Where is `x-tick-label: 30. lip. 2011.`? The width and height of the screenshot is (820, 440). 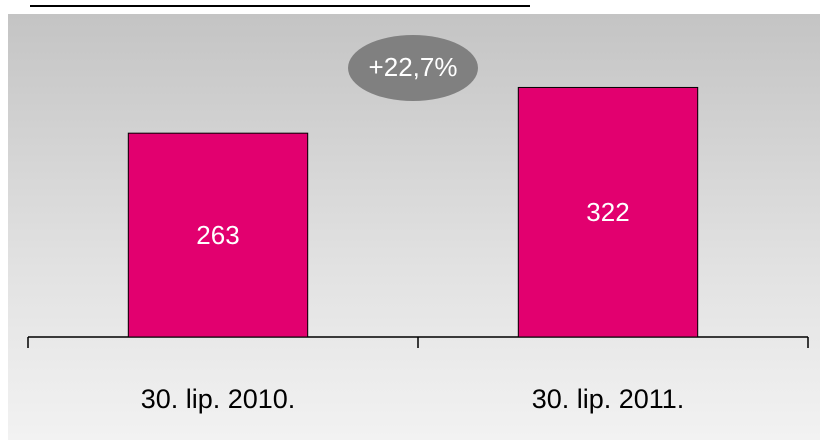 x-tick-label: 30. lip. 2011. is located at coordinates (608, 399).